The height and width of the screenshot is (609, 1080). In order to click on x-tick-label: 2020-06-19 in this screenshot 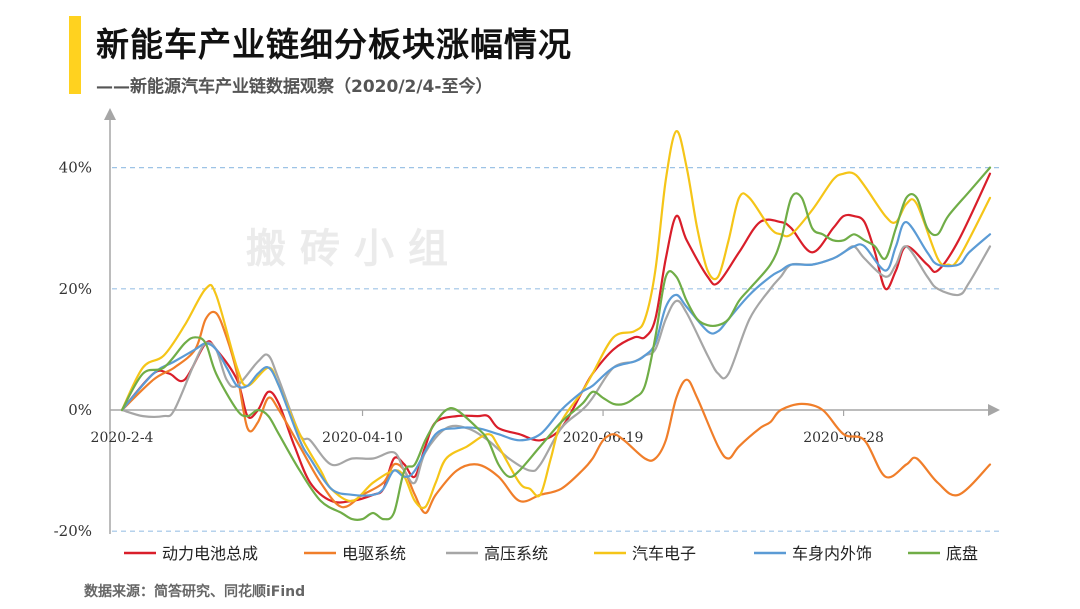, I will do `click(603, 438)`.